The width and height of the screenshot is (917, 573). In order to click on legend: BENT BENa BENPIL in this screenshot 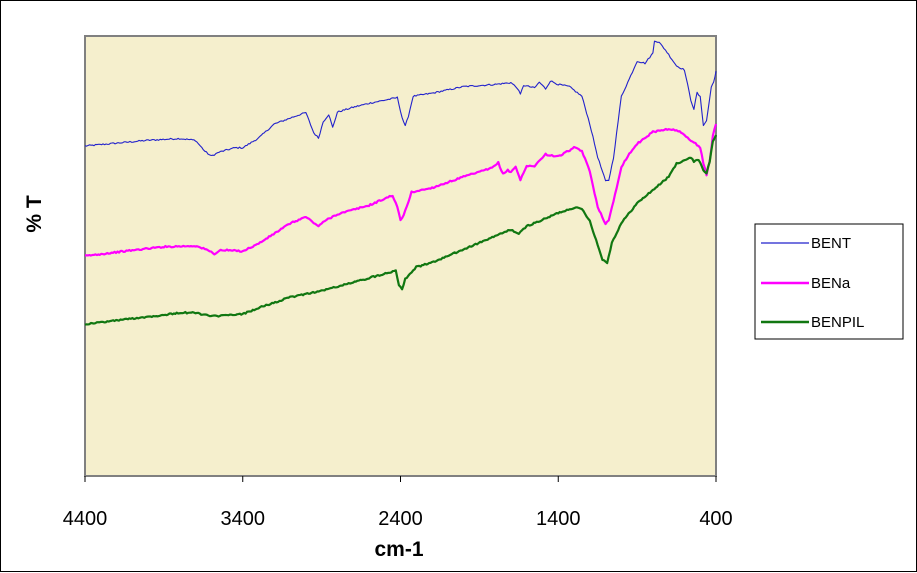, I will do `click(829, 281)`.